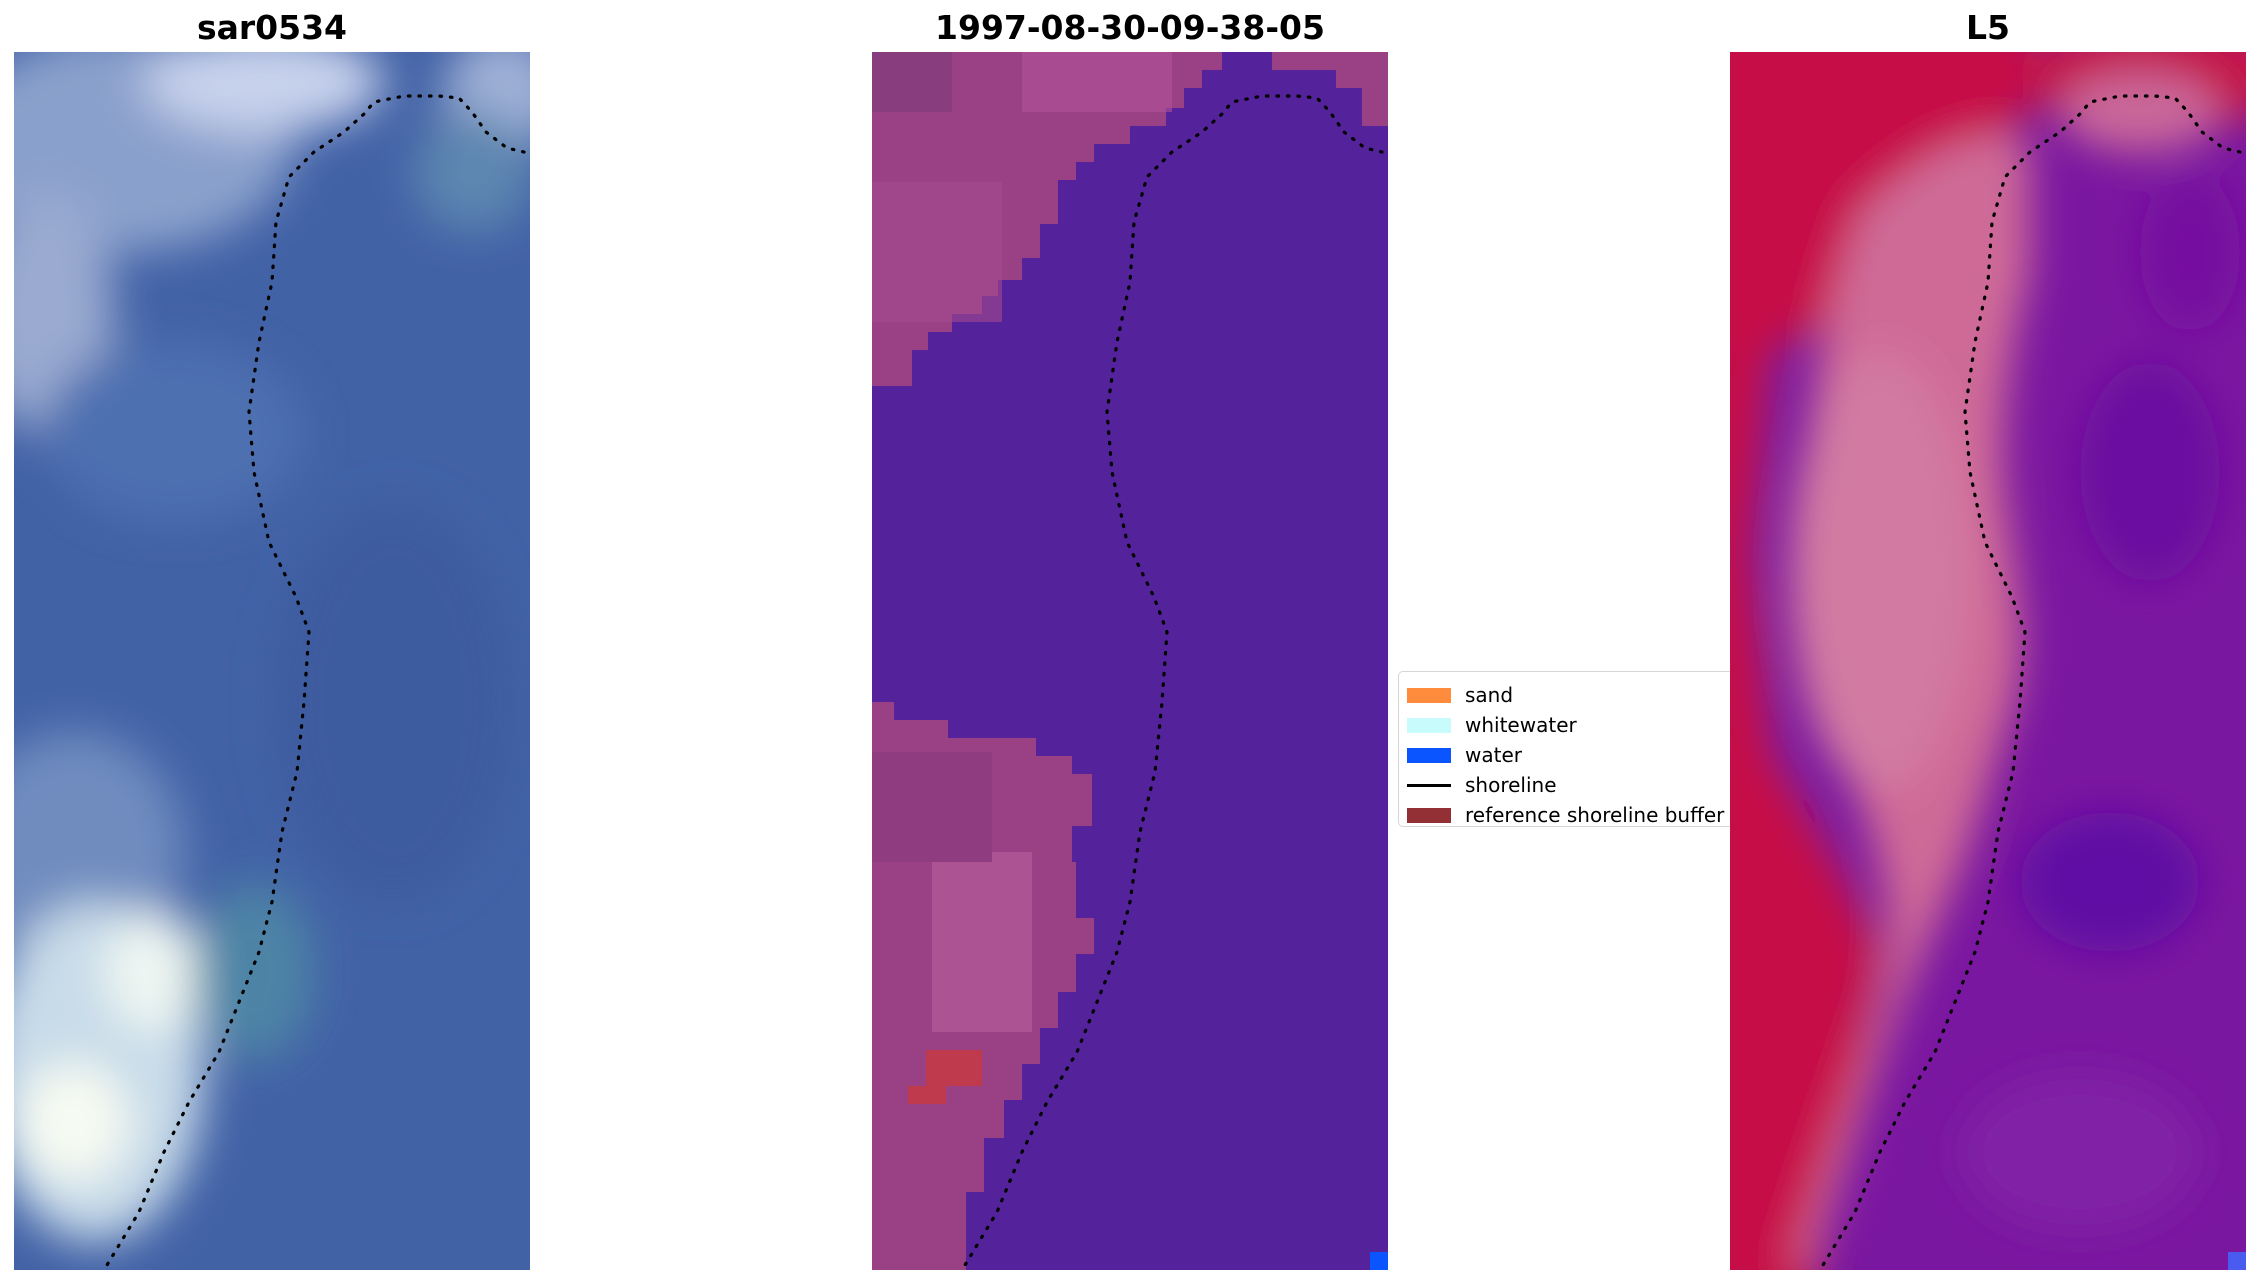 Image resolution: width=2260 pixels, height=1283 pixels. I want to click on legend-item-whitewater: whitewater, so click(1572, 725).